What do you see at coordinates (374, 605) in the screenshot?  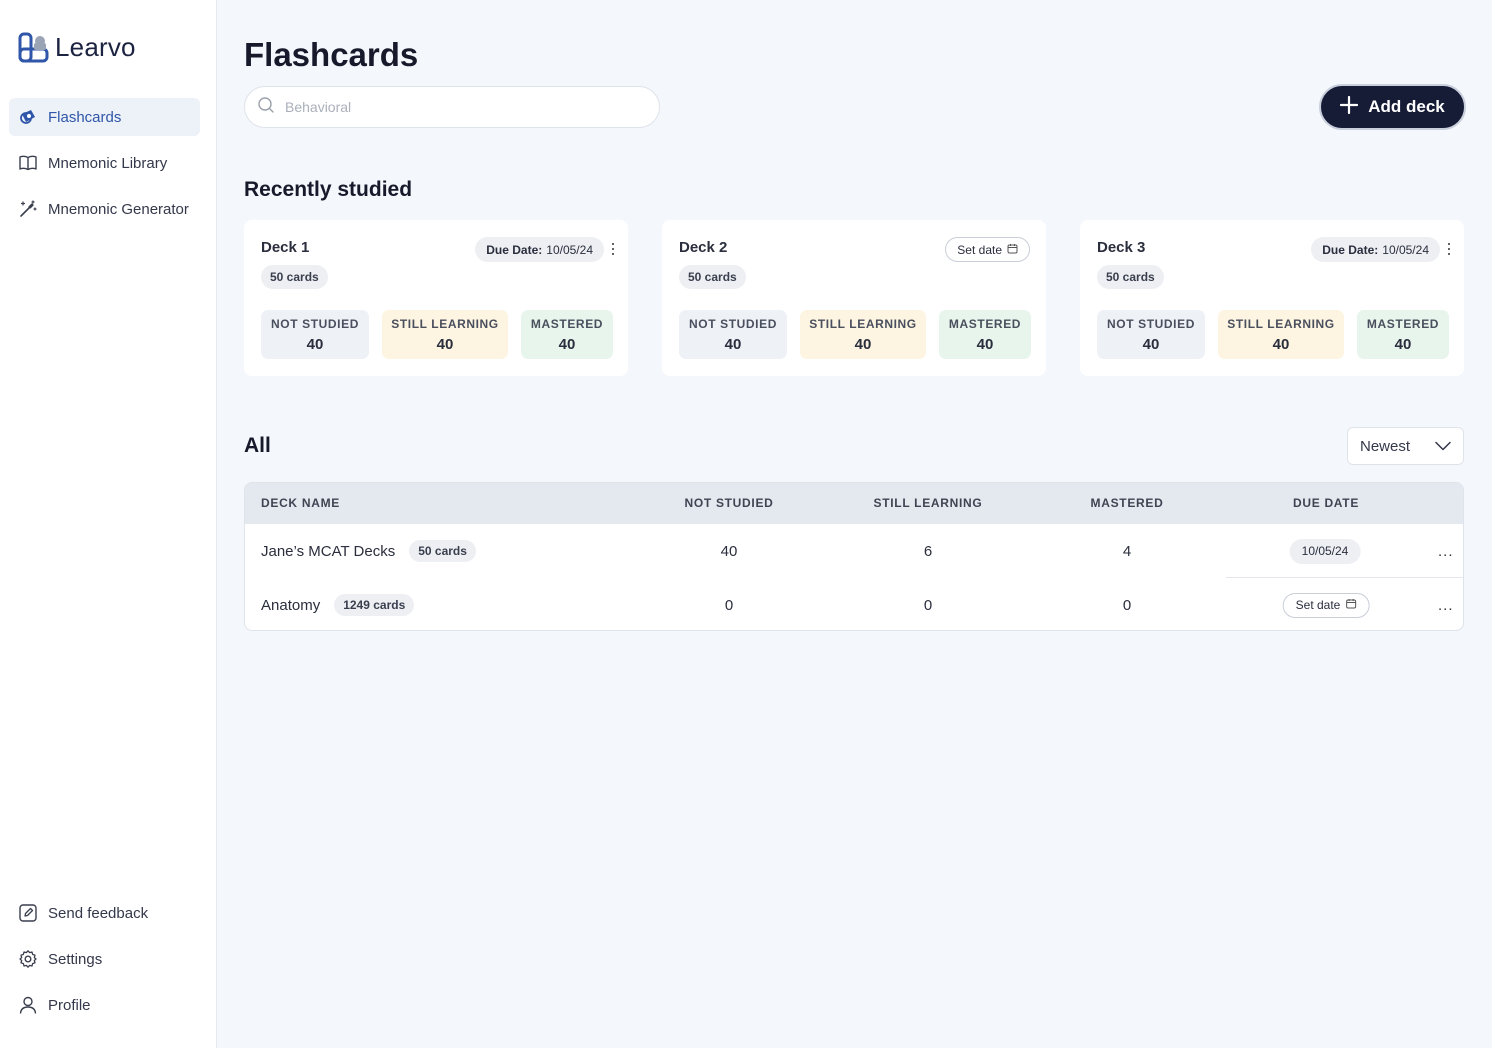 I see `card-count-badge: 1249 cards` at bounding box center [374, 605].